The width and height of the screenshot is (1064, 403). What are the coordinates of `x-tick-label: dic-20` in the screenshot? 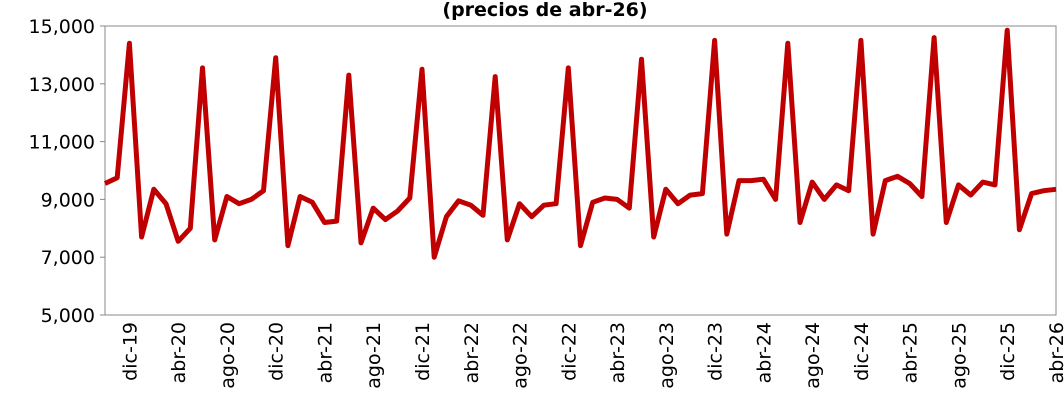 It's located at (277, 351).